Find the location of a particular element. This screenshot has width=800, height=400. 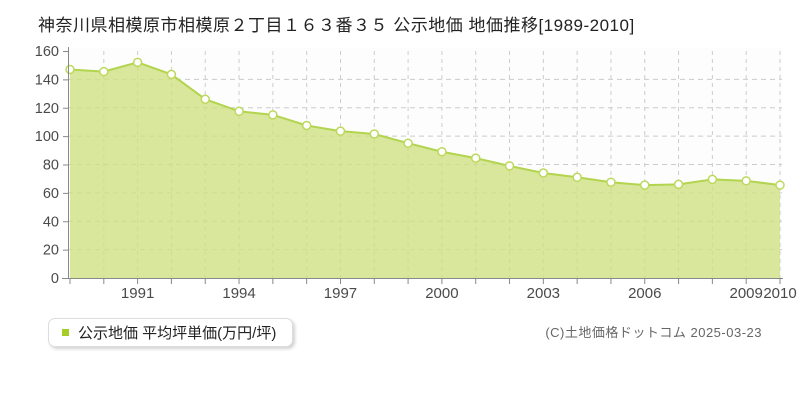

copyright-text: (C)土地価格ドットコム 2025-03-23 is located at coordinates (653, 332).